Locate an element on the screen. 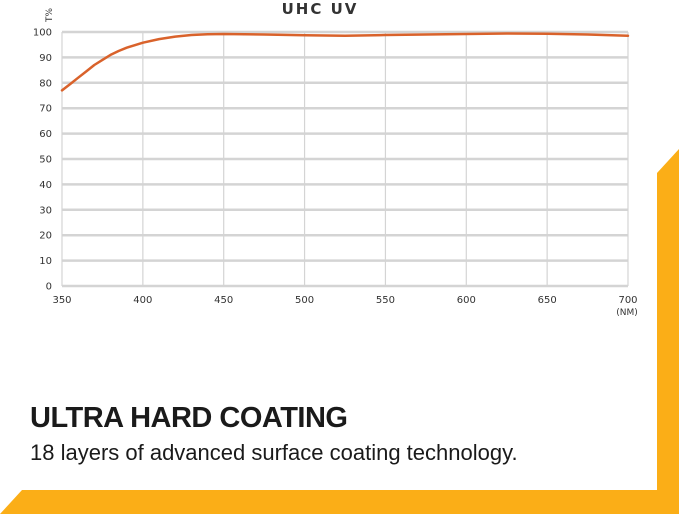 The image size is (679, 514). x-tick-label: 350 is located at coordinates (61, 300).